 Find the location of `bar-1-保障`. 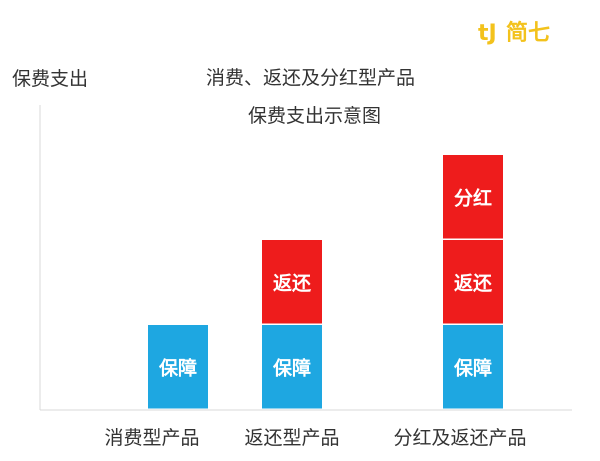

bar-1-保障 is located at coordinates (292, 367).